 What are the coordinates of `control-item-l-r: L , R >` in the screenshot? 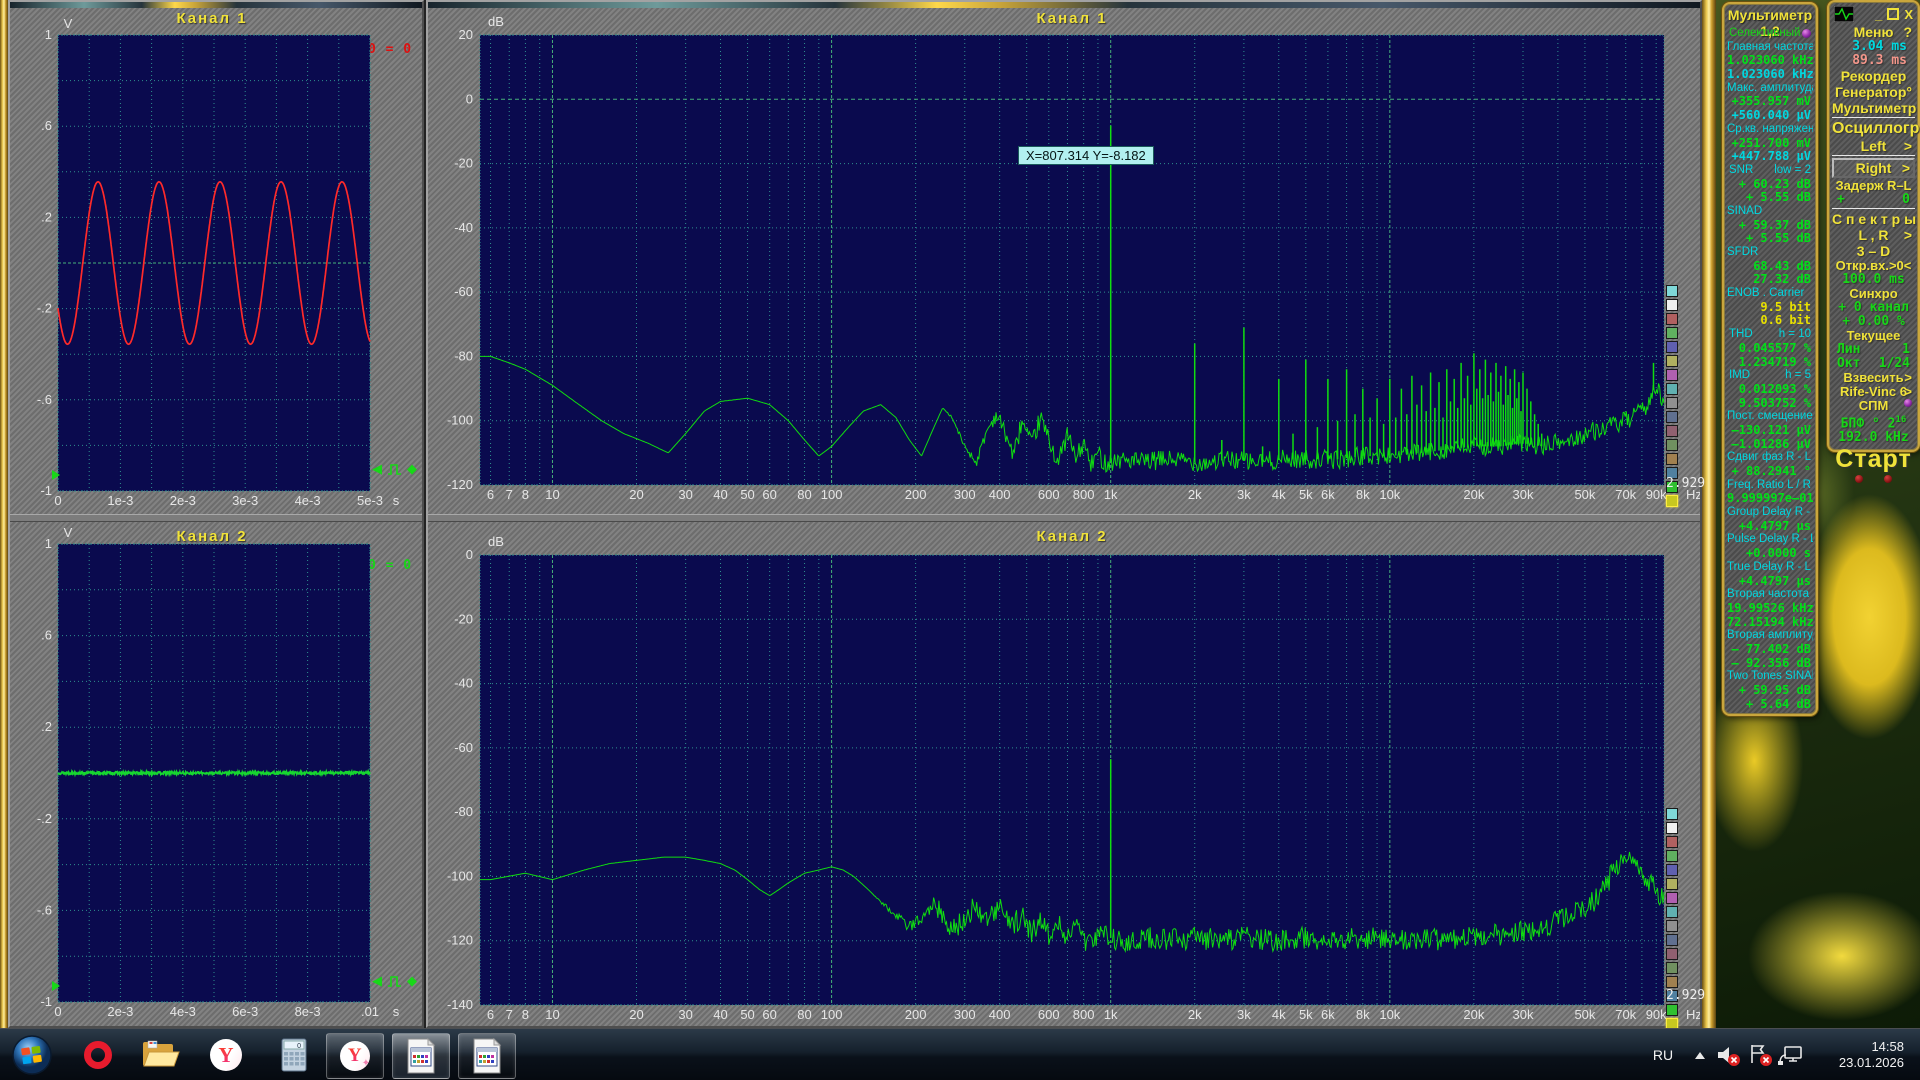 It's located at (1885, 235).